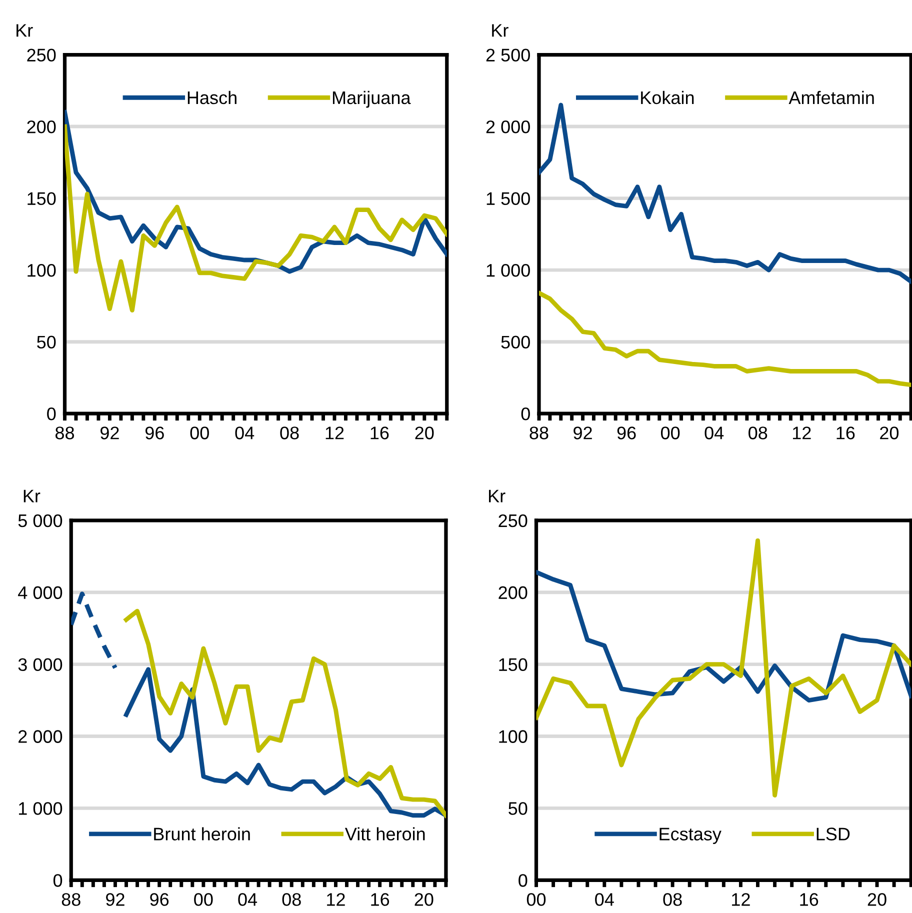 The height and width of the screenshot is (913, 912). Describe the element at coordinates (384, 833) in the screenshot. I see `legend-label: Vitt heroin` at that location.